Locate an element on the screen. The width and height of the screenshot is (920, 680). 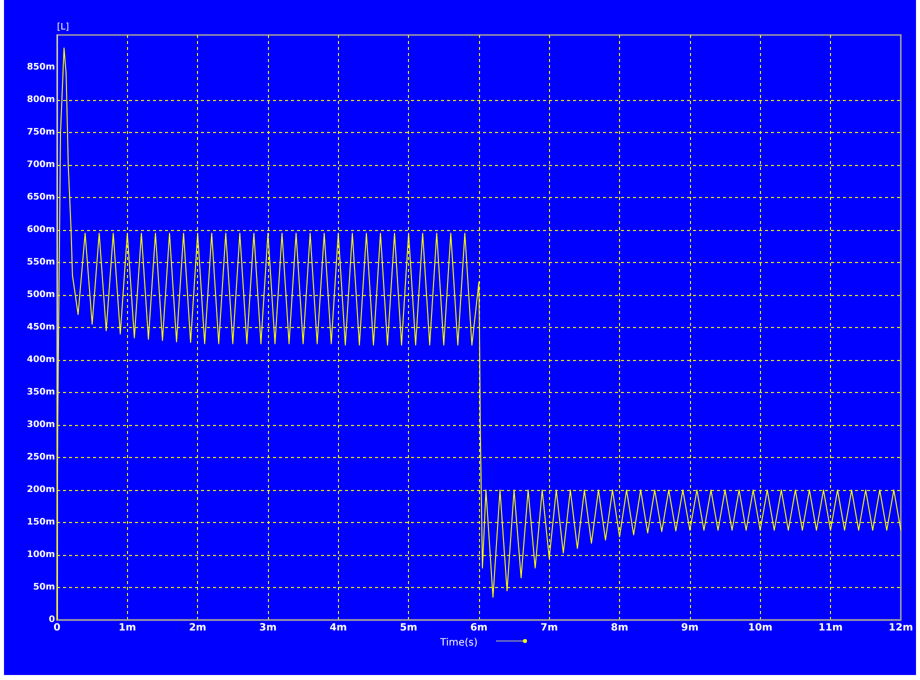
y-tick-label: 350m is located at coordinates (40, 393).